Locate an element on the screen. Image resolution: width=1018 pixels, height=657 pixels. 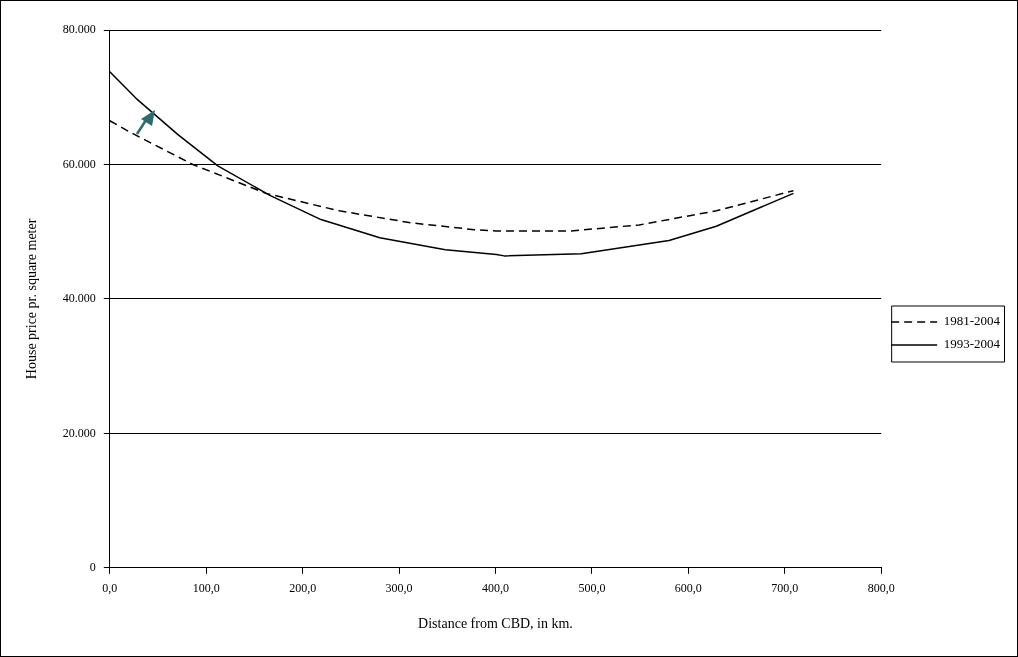
y-axis-title: House price pr. square meter is located at coordinates (32, 299).